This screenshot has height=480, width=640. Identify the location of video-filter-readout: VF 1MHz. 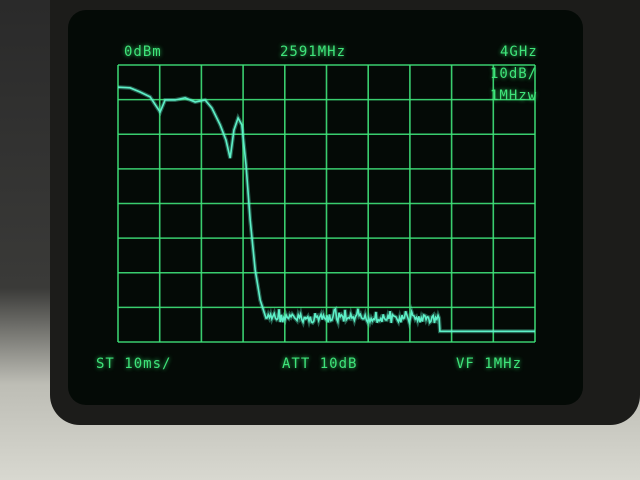
(489, 364).